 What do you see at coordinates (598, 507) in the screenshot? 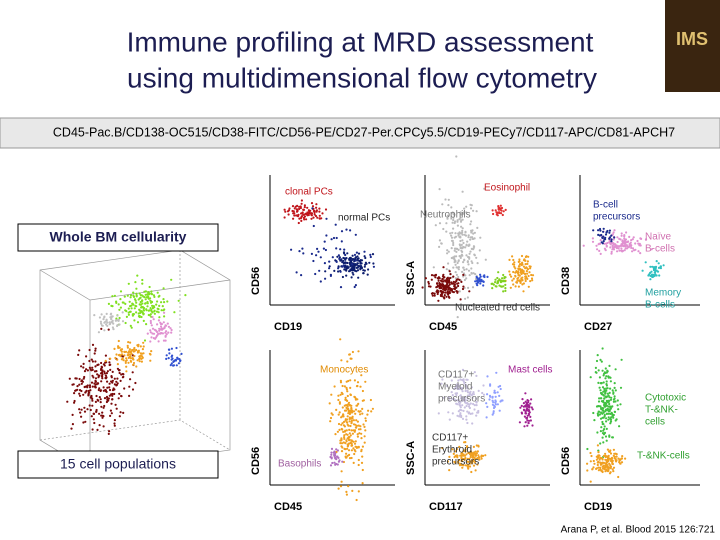
I see `x-axis-label: CD19` at bounding box center [598, 507].